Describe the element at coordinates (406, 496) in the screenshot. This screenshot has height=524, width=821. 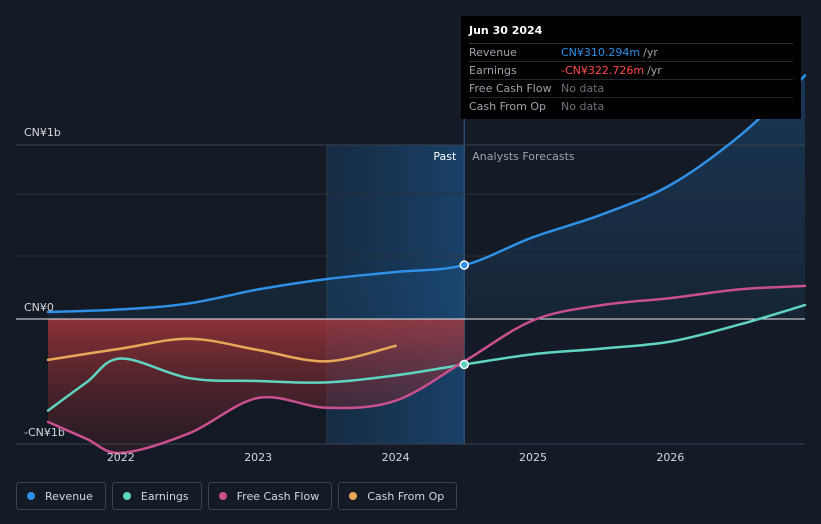
I see `legend-label: Cash From Op` at that location.